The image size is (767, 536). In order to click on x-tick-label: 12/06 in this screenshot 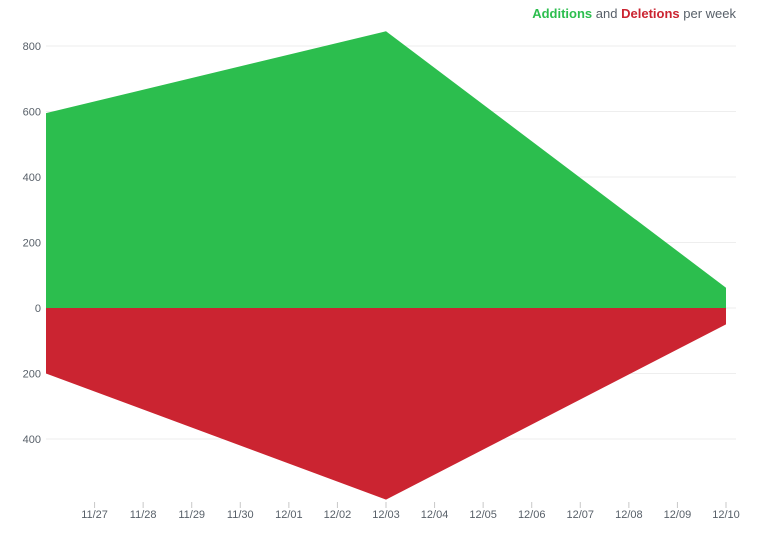, I will do `click(532, 515)`.